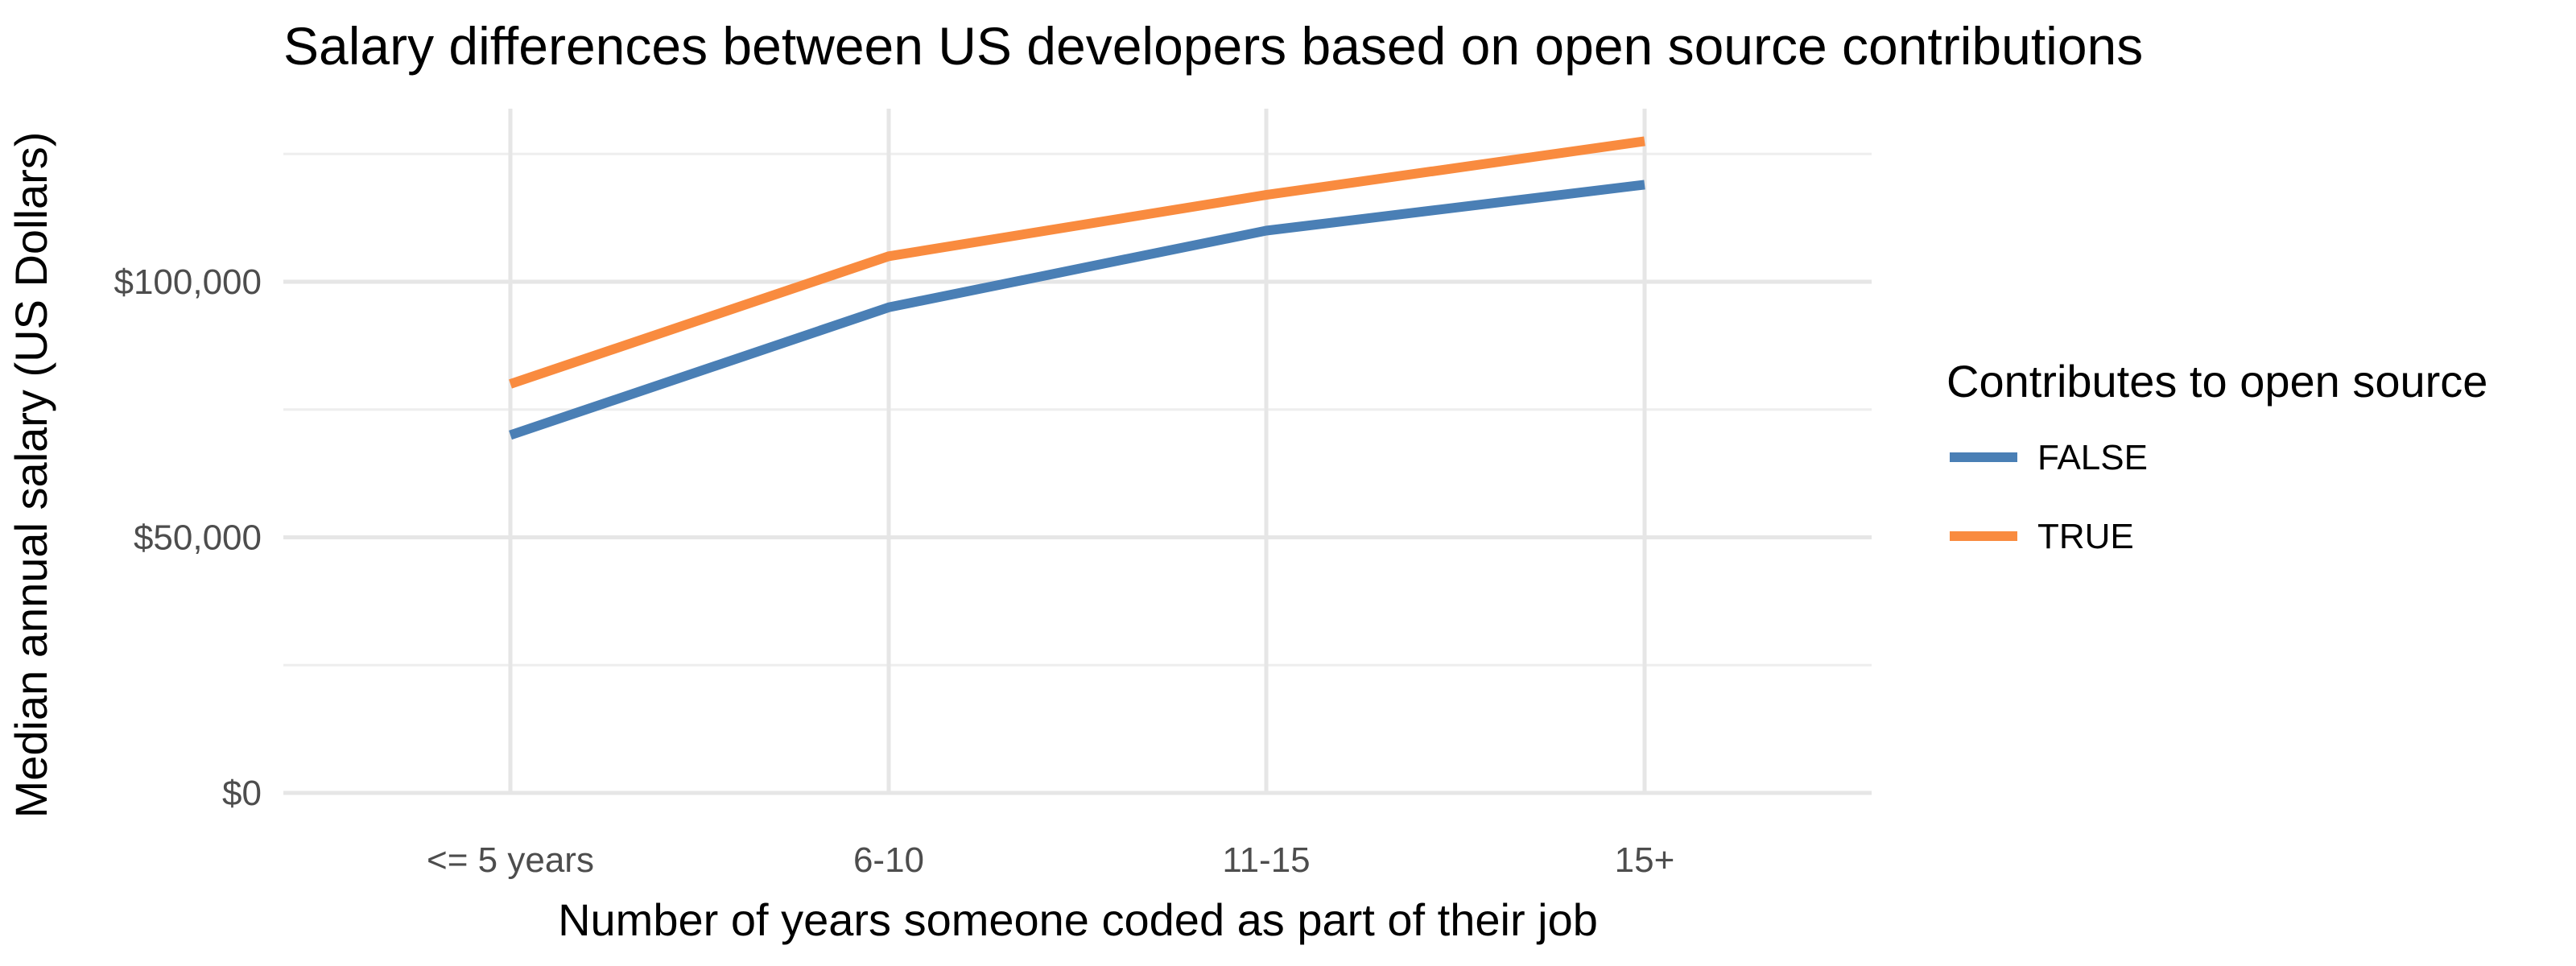 The width and height of the screenshot is (2576, 966). I want to click on series-line-false, so click(1077, 310).